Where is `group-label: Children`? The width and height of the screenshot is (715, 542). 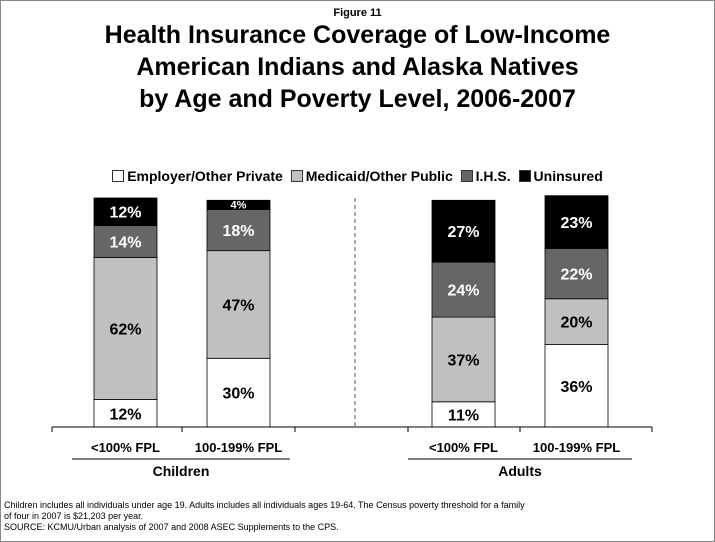
group-label: Children is located at coordinates (181, 471).